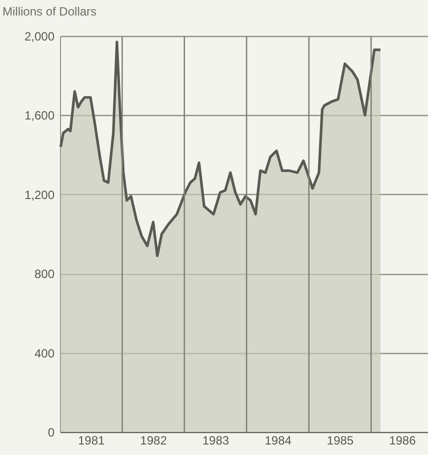 This screenshot has width=428, height=455. Describe the element at coordinates (39, 195) in the screenshot. I see `y-tick-label: 1,200` at that location.